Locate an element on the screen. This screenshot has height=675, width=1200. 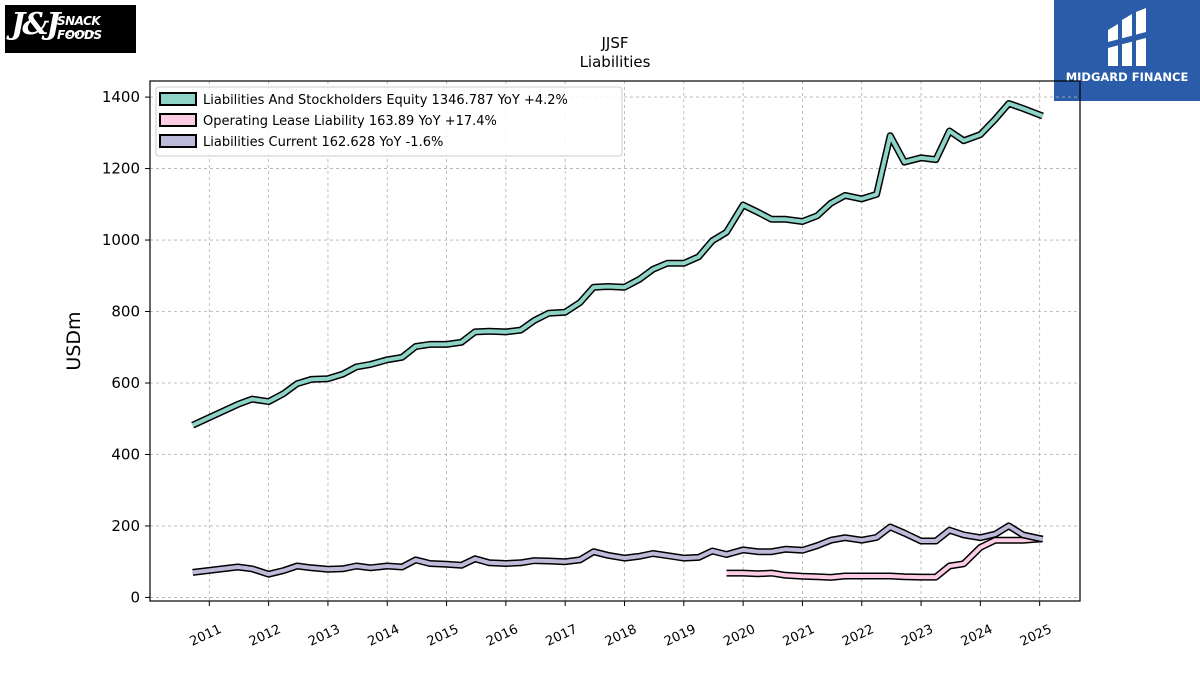
x-tick-label: 2021 is located at coordinates (799, 636).